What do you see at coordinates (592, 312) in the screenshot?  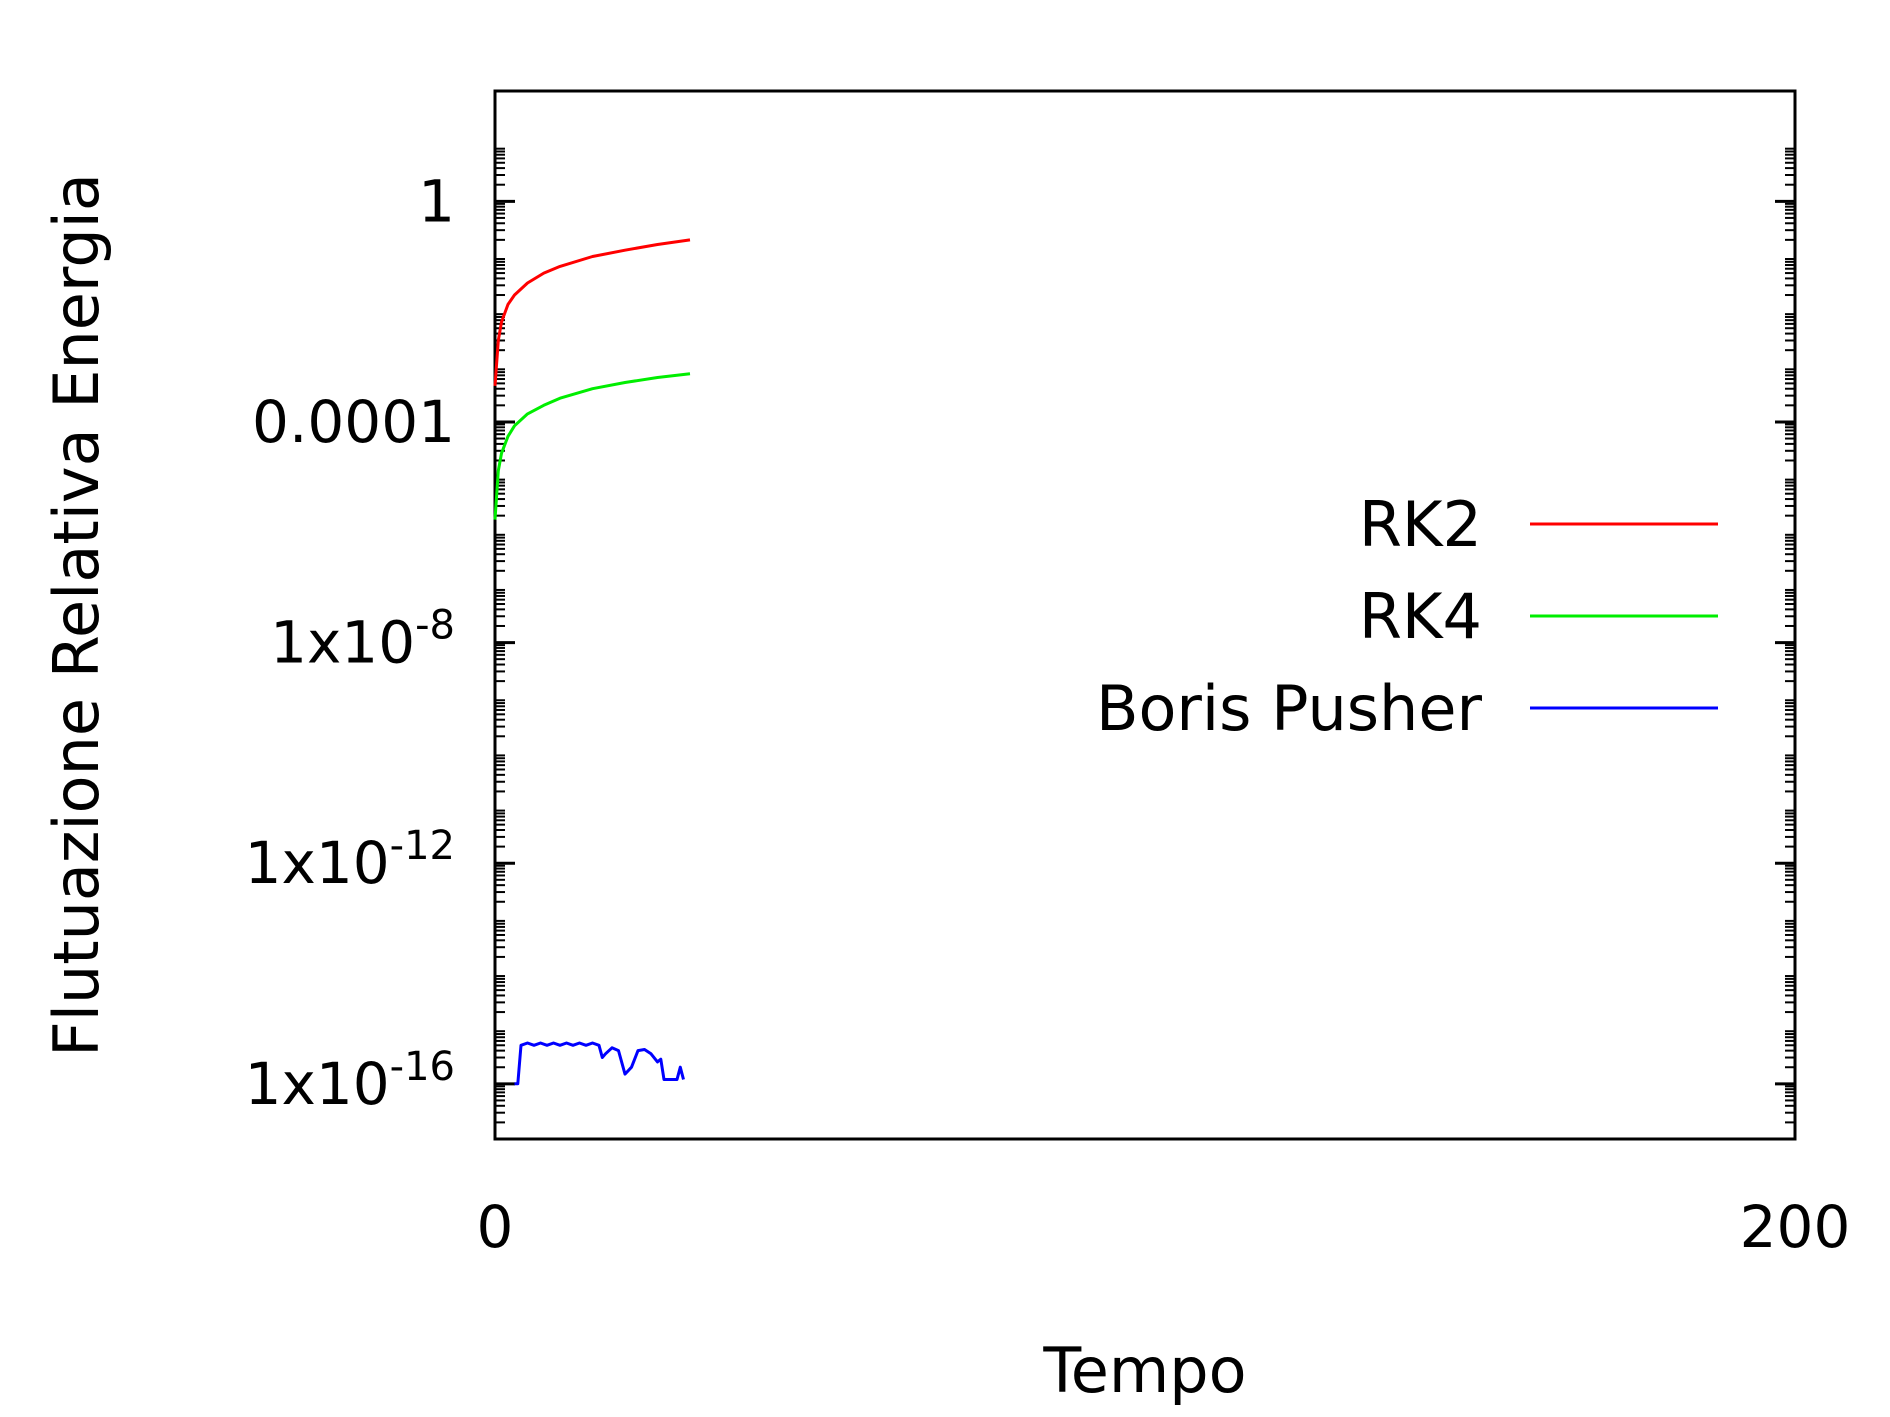 I see `series-line-rk2` at bounding box center [592, 312].